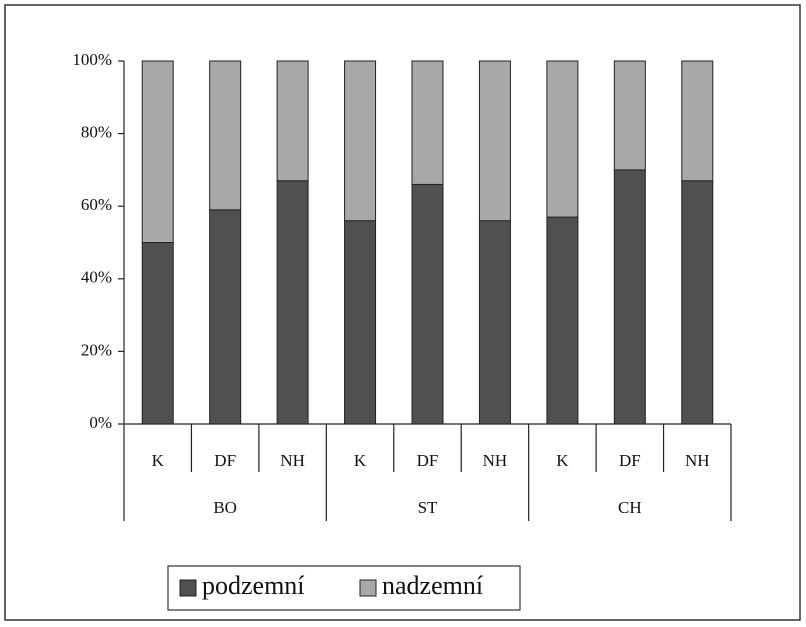  Describe the element at coordinates (96, 204) in the screenshot. I see `y-tick-label: 60%` at that location.